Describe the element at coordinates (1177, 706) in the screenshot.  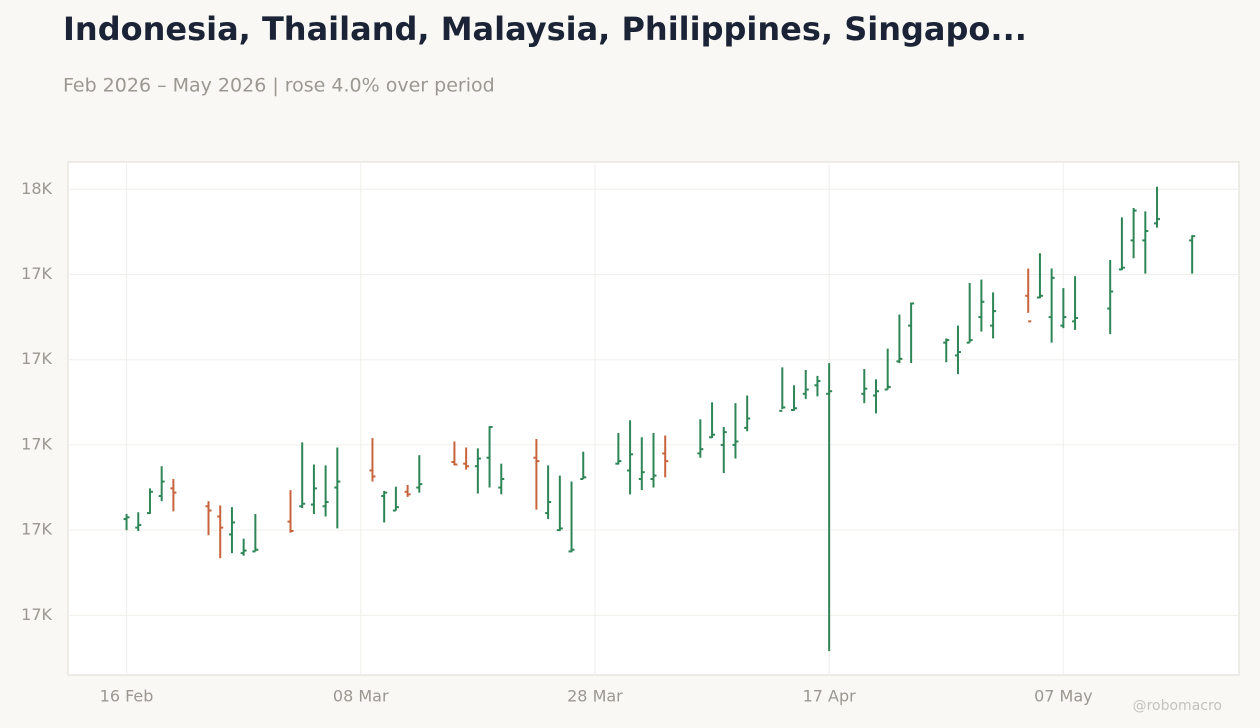
I see `watermark: @robomacro` at that location.